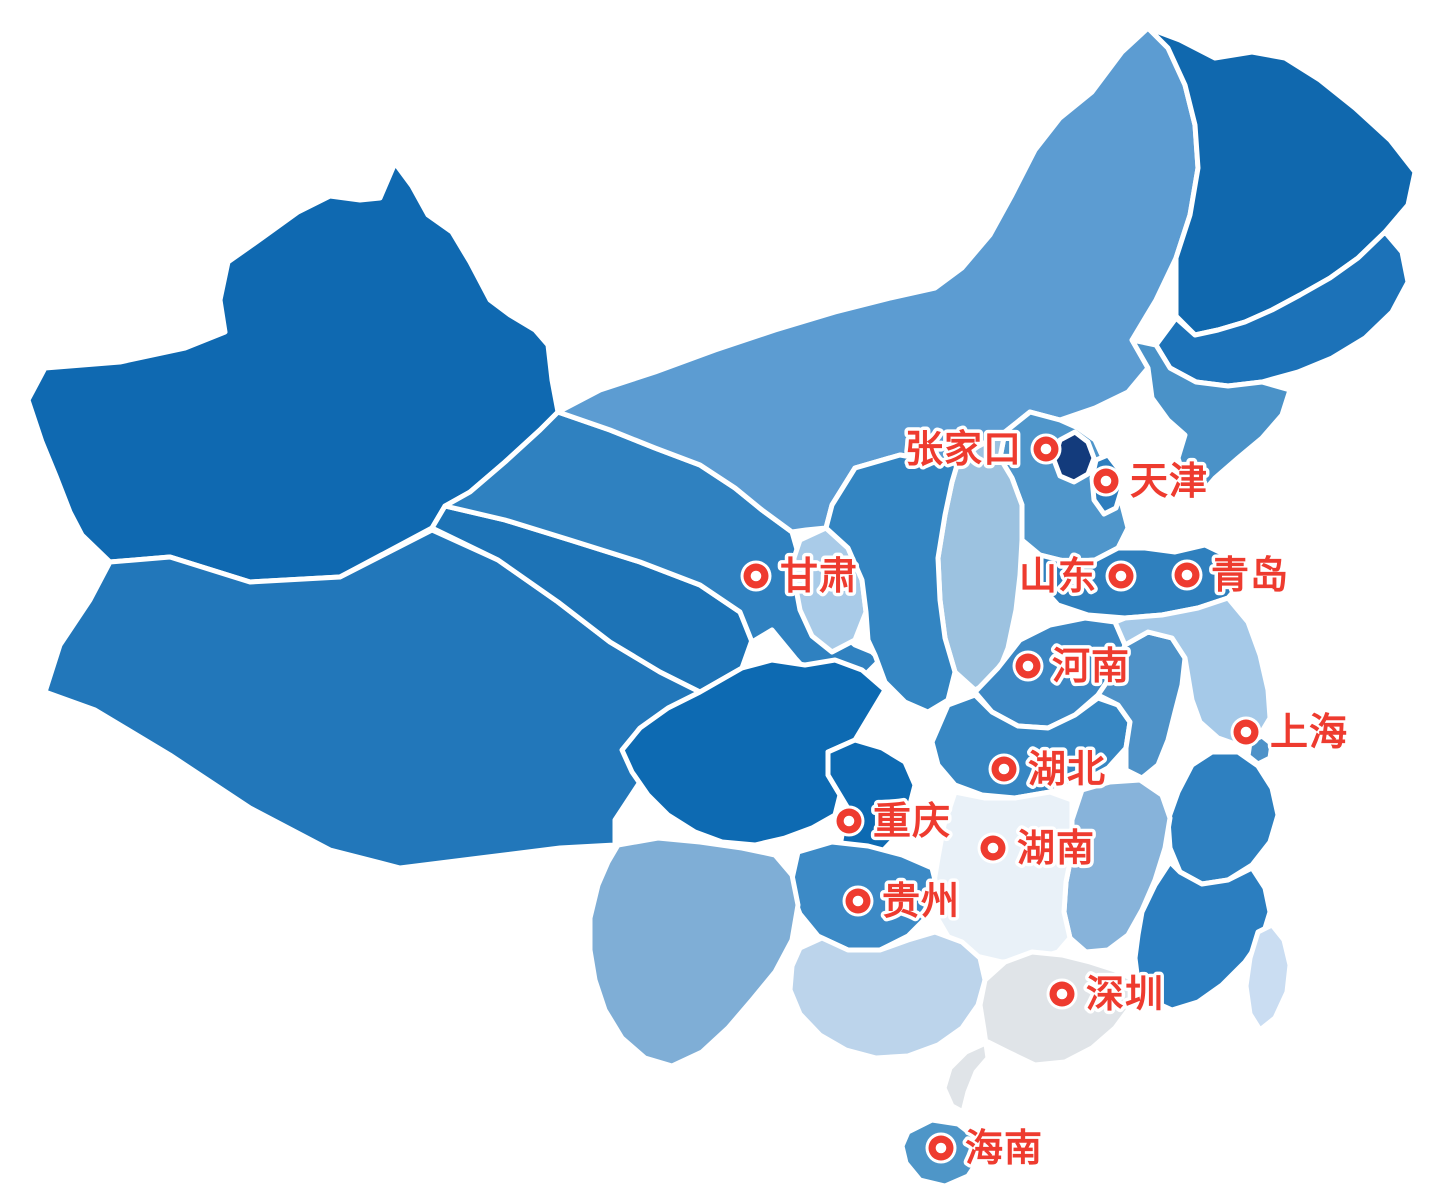 The image size is (1450, 1200). I want to click on marker-guizhou: 贵州, so click(902, 901).